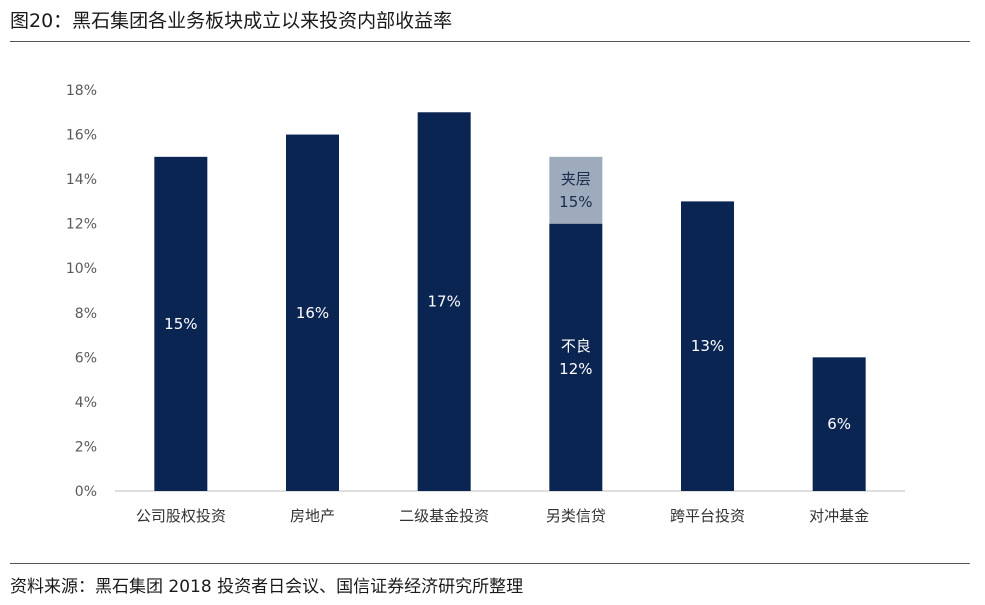  What do you see at coordinates (312, 516) in the screenshot?
I see `x-tick-label: 房地产` at bounding box center [312, 516].